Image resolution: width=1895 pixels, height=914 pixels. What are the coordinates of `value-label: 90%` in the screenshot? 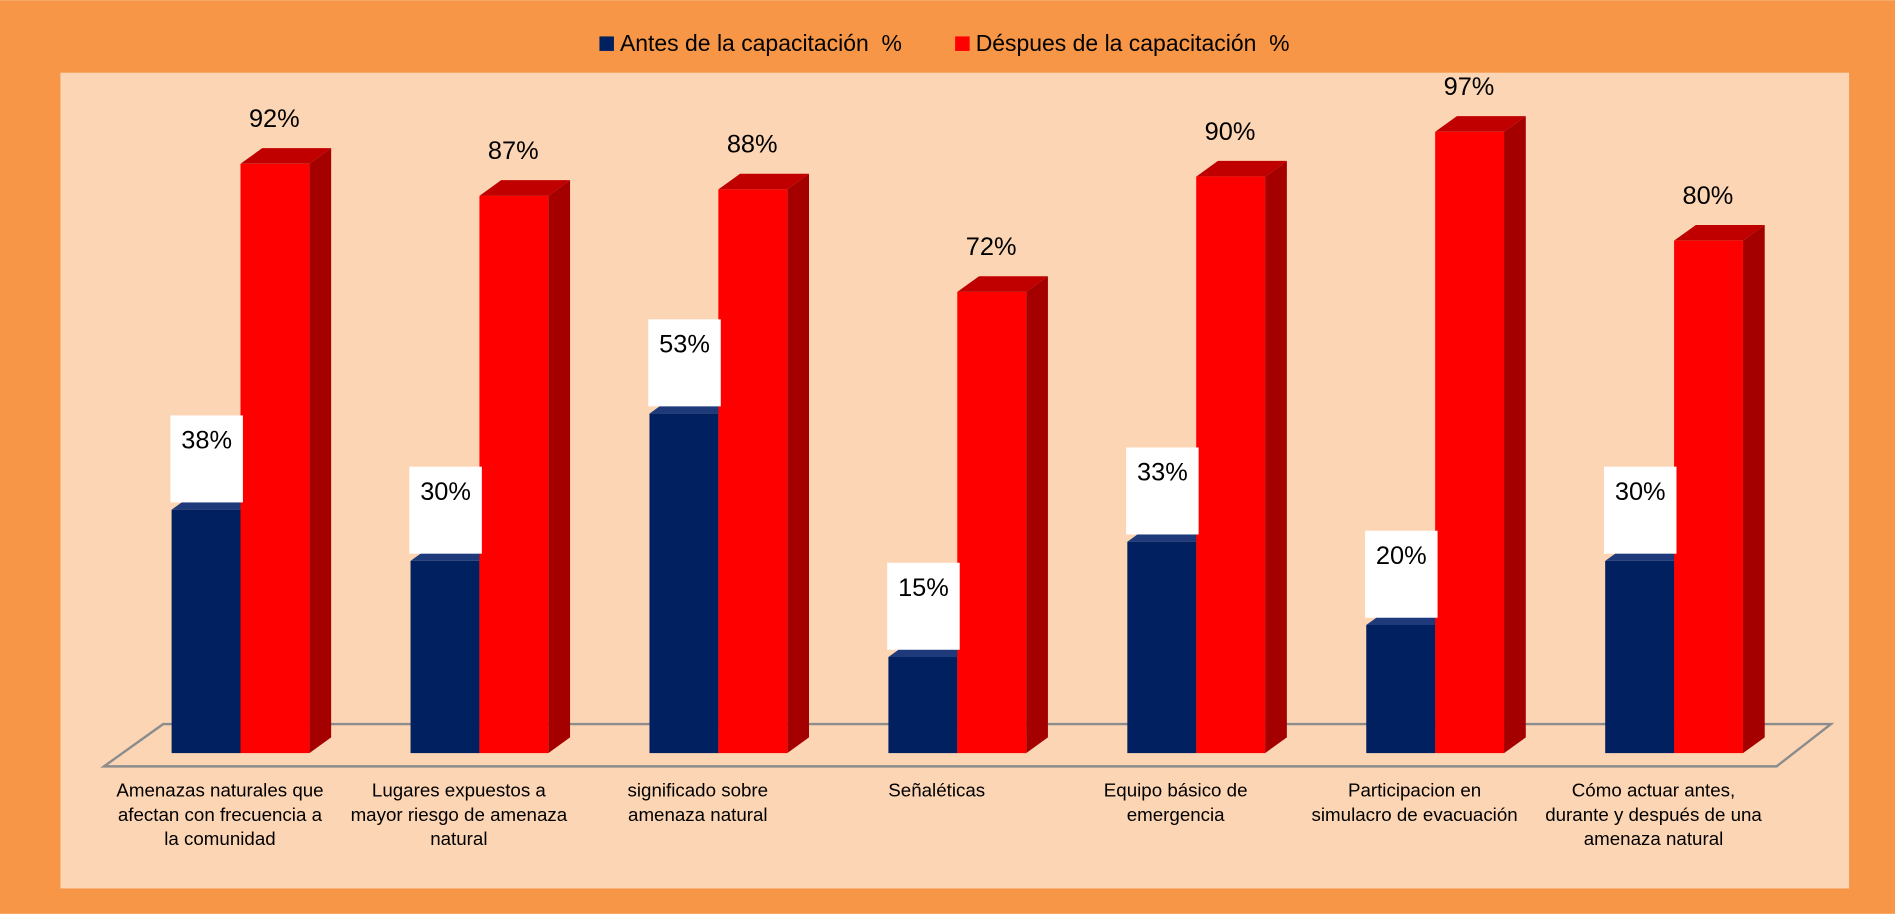 It's located at (1230, 132).